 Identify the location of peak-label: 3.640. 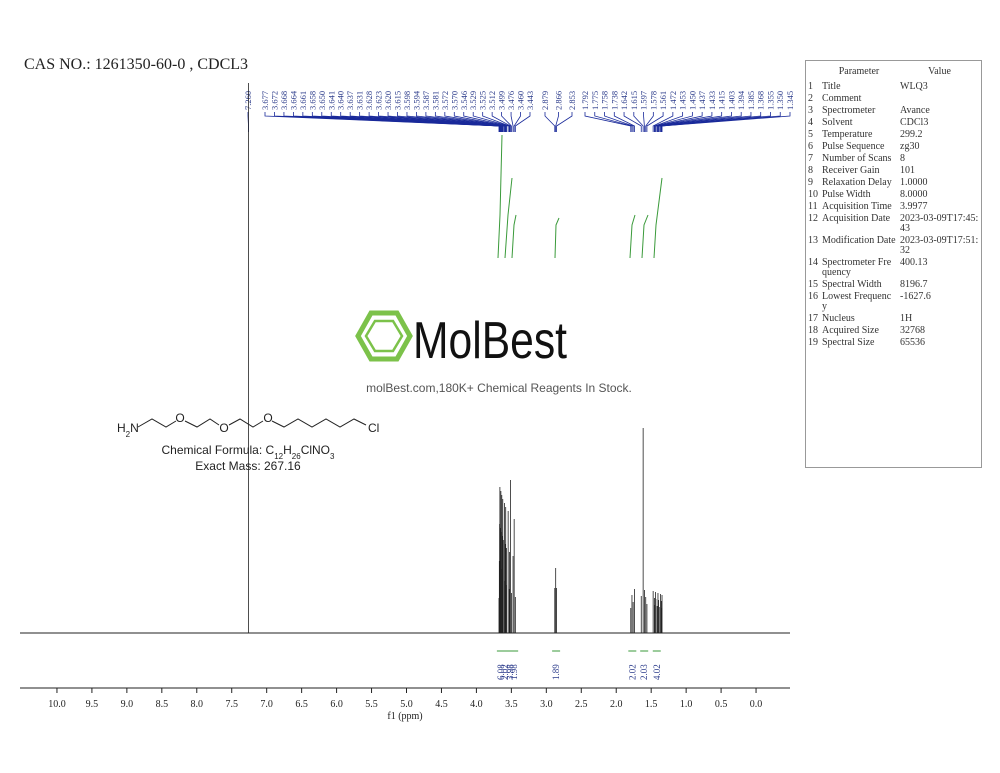
(341, 100).